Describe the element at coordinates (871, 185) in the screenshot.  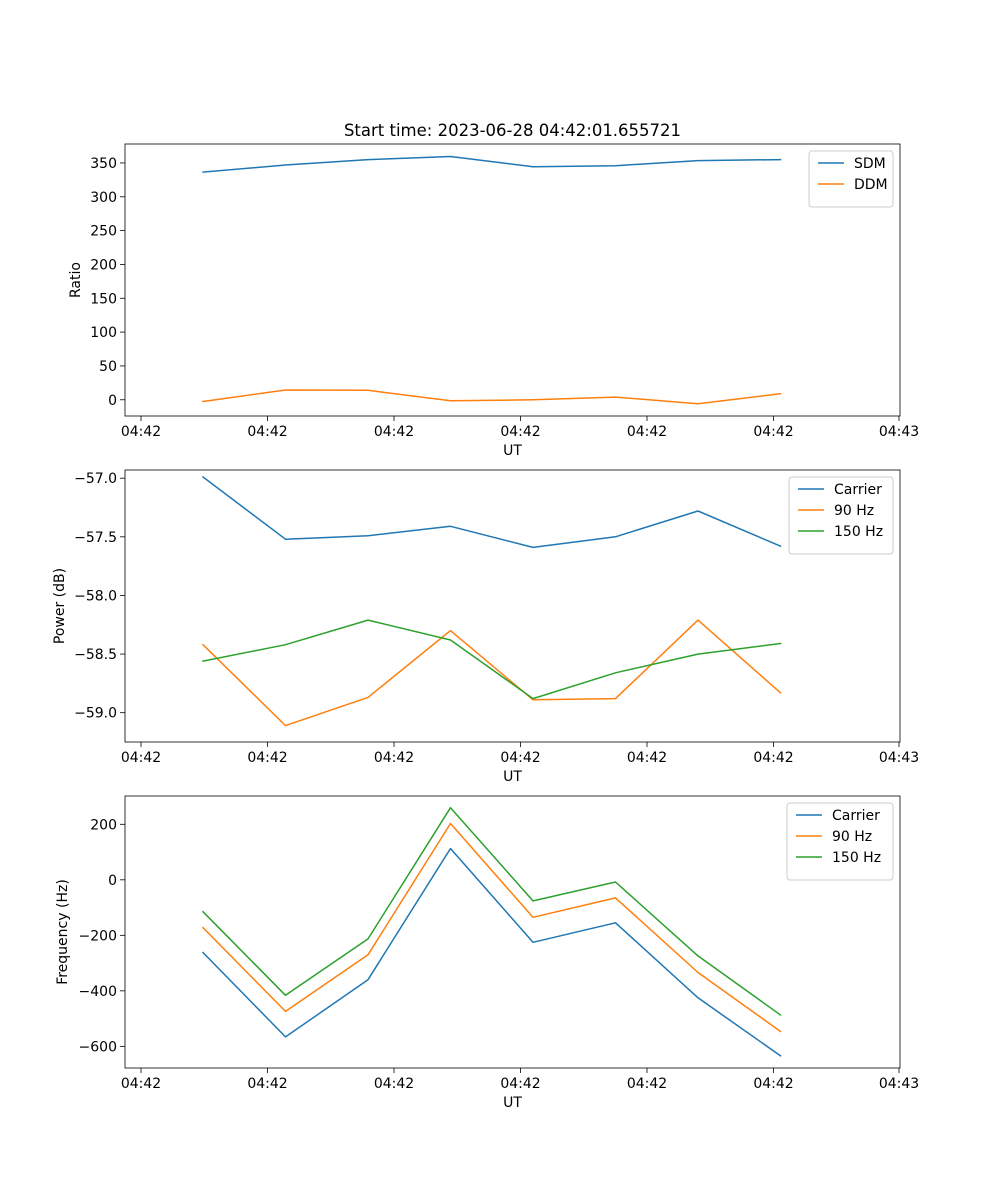
I see `legend-label: DDM` at that location.